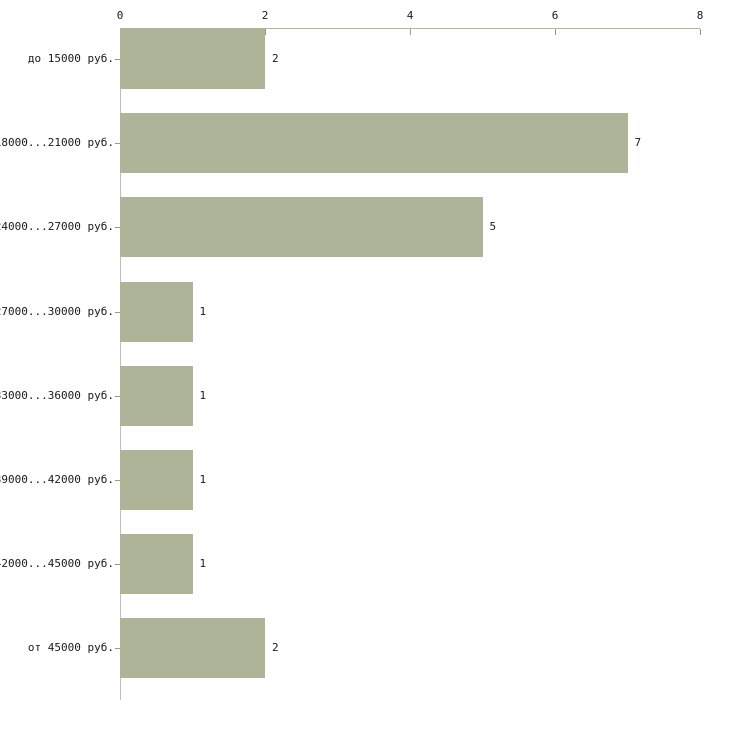 The height and width of the screenshot is (730, 730). What do you see at coordinates (57, 311) in the screenshot?
I see `category-label: 27000...30000 руб.` at bounding box center [57, 311].